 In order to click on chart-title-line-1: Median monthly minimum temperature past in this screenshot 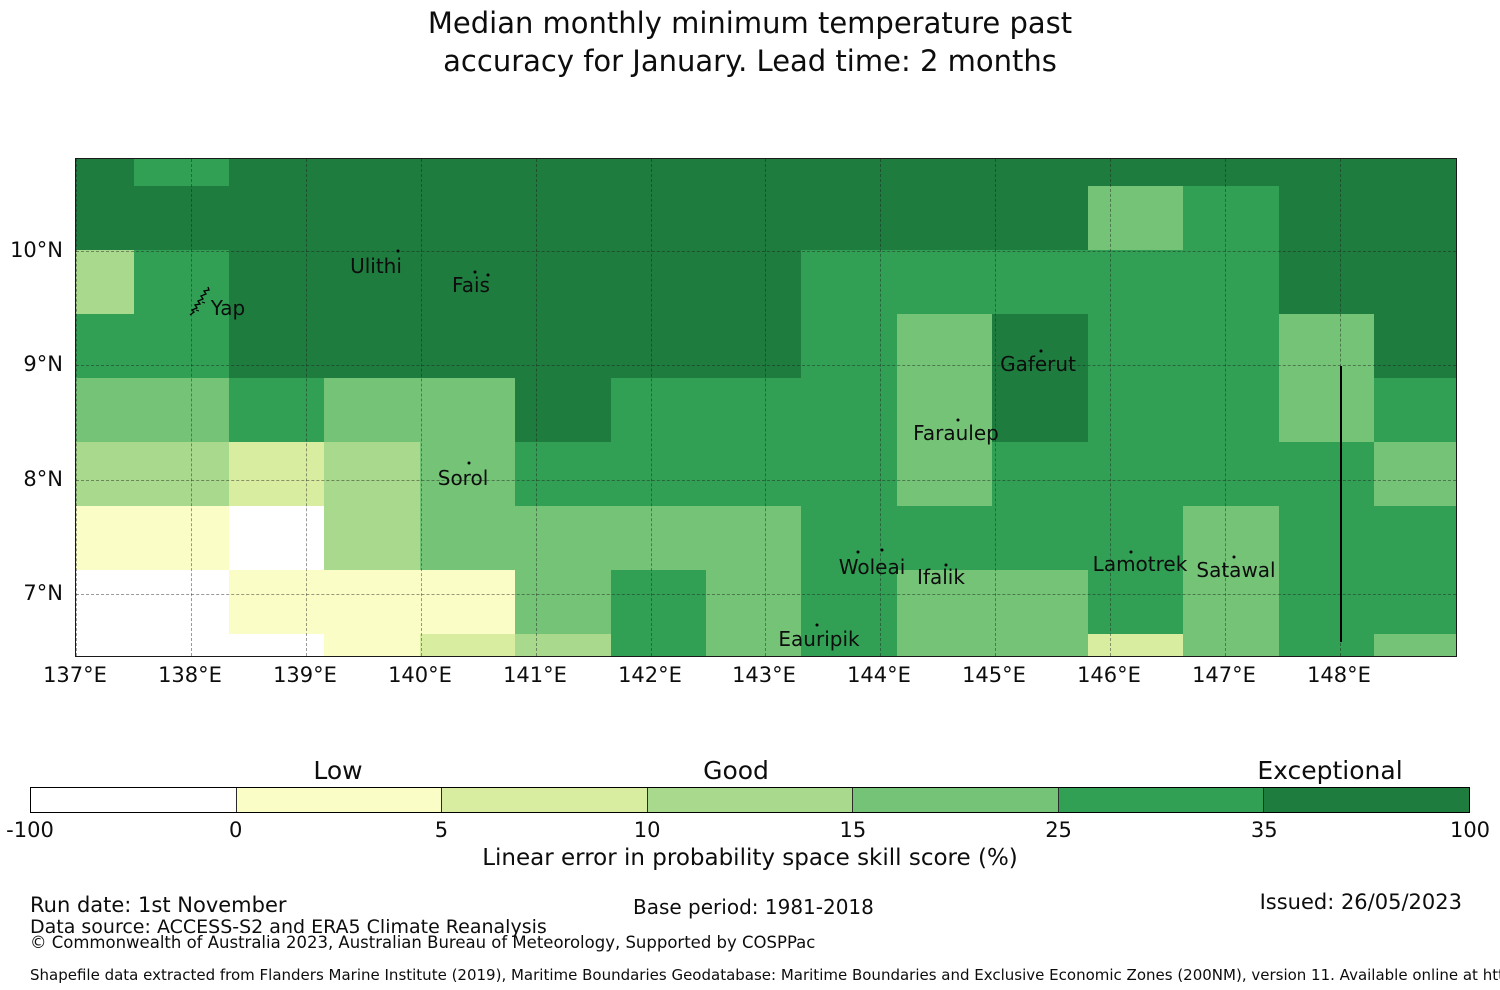, I will do `click(750, 23)`.